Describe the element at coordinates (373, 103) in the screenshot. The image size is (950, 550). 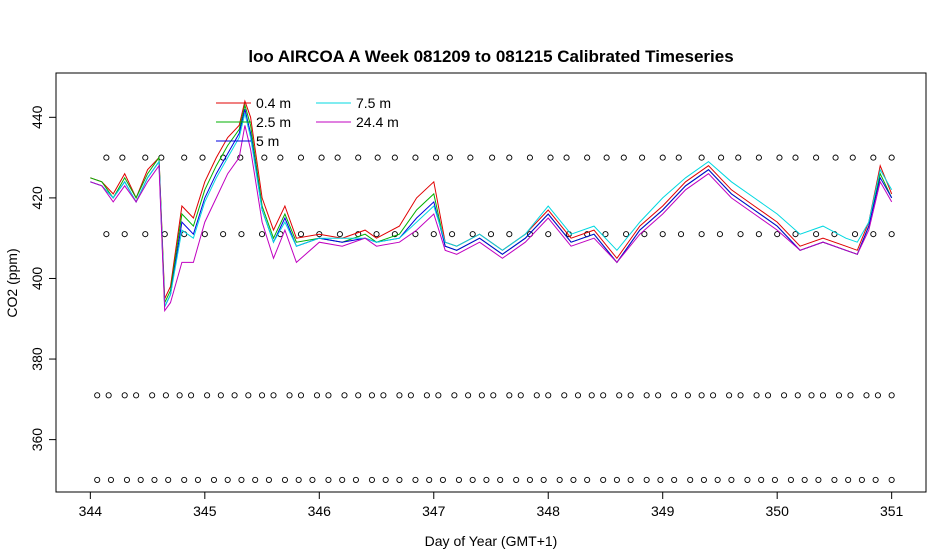
I see `legend-label: 7.5 m` at that location.